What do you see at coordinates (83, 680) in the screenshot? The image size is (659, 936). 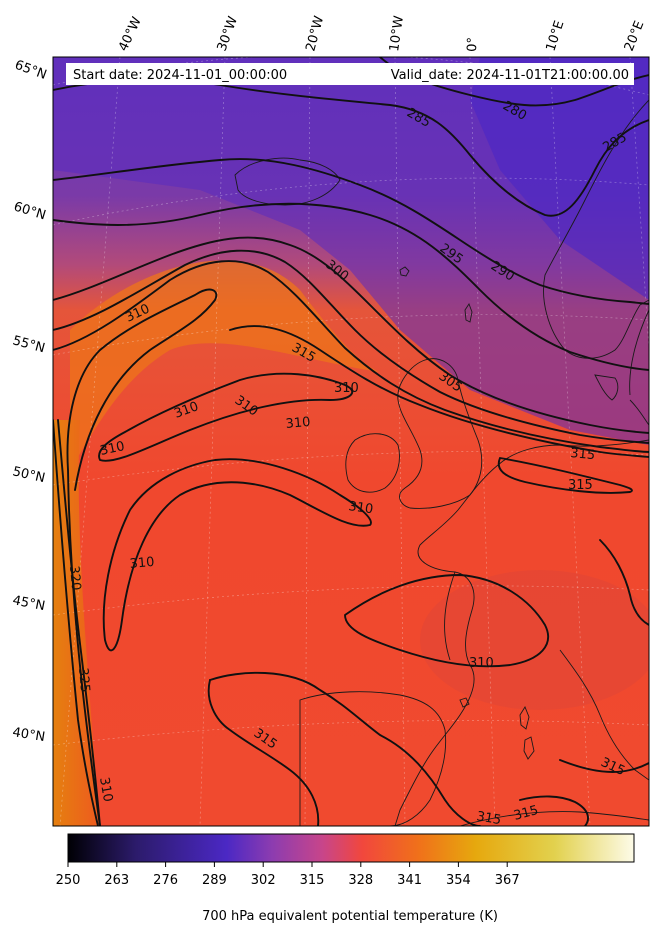 I see `contour-label: 325` at bounding box center [83, 680].